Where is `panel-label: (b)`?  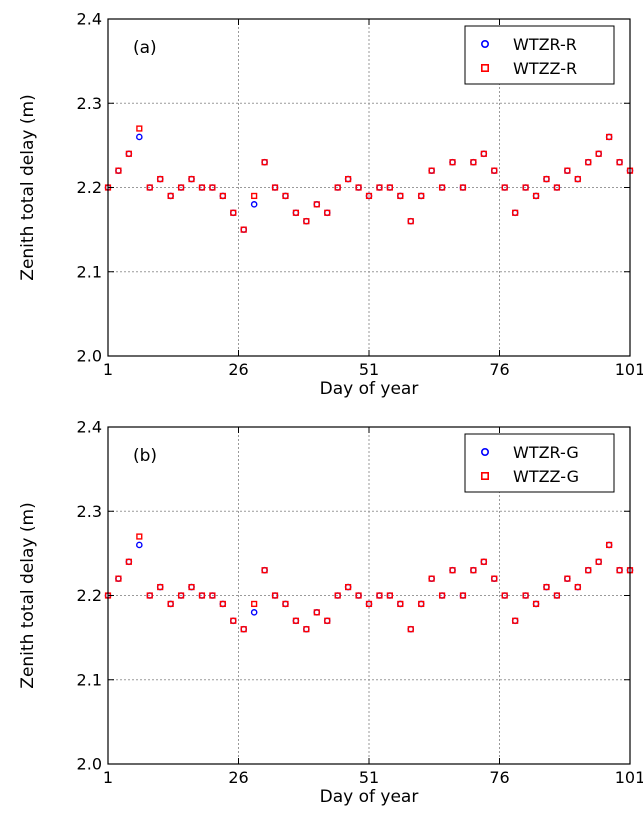
panel-label: (b) is located at coordinates (145, 456).